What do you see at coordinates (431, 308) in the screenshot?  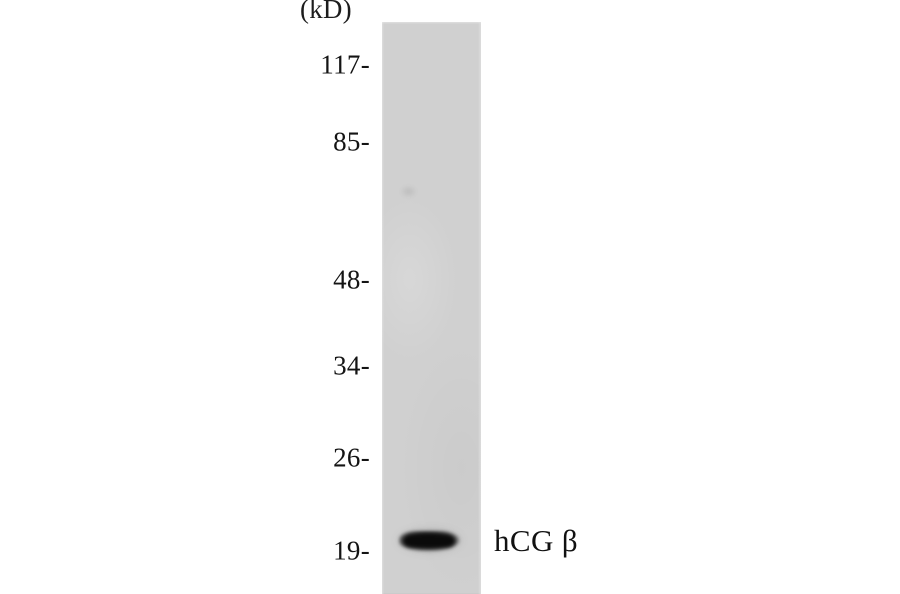 I see `gel-lane` at bounding box center [431, 308].